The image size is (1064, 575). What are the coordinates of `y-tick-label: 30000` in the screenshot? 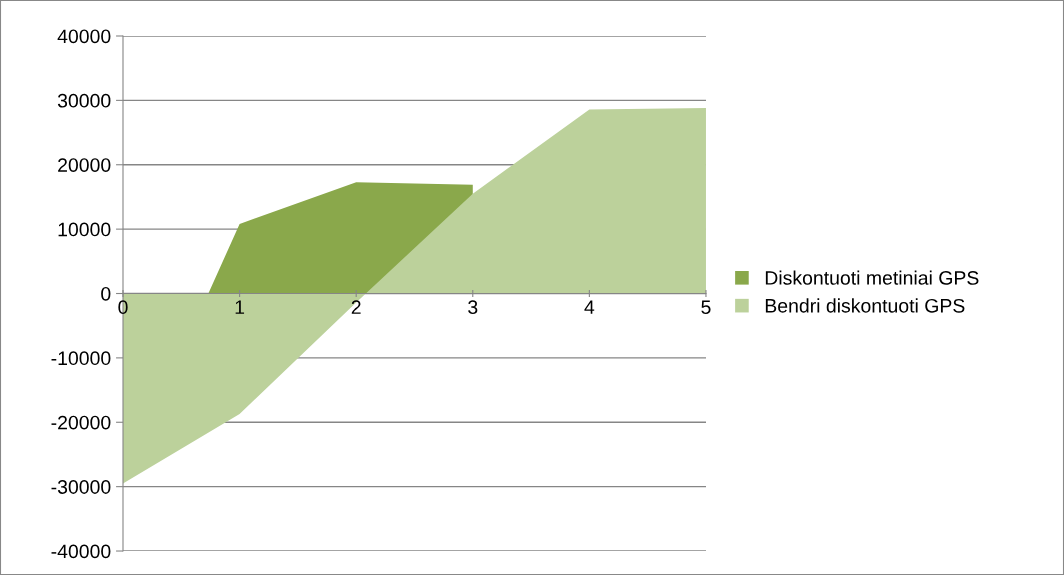 It's located at (84, 100).